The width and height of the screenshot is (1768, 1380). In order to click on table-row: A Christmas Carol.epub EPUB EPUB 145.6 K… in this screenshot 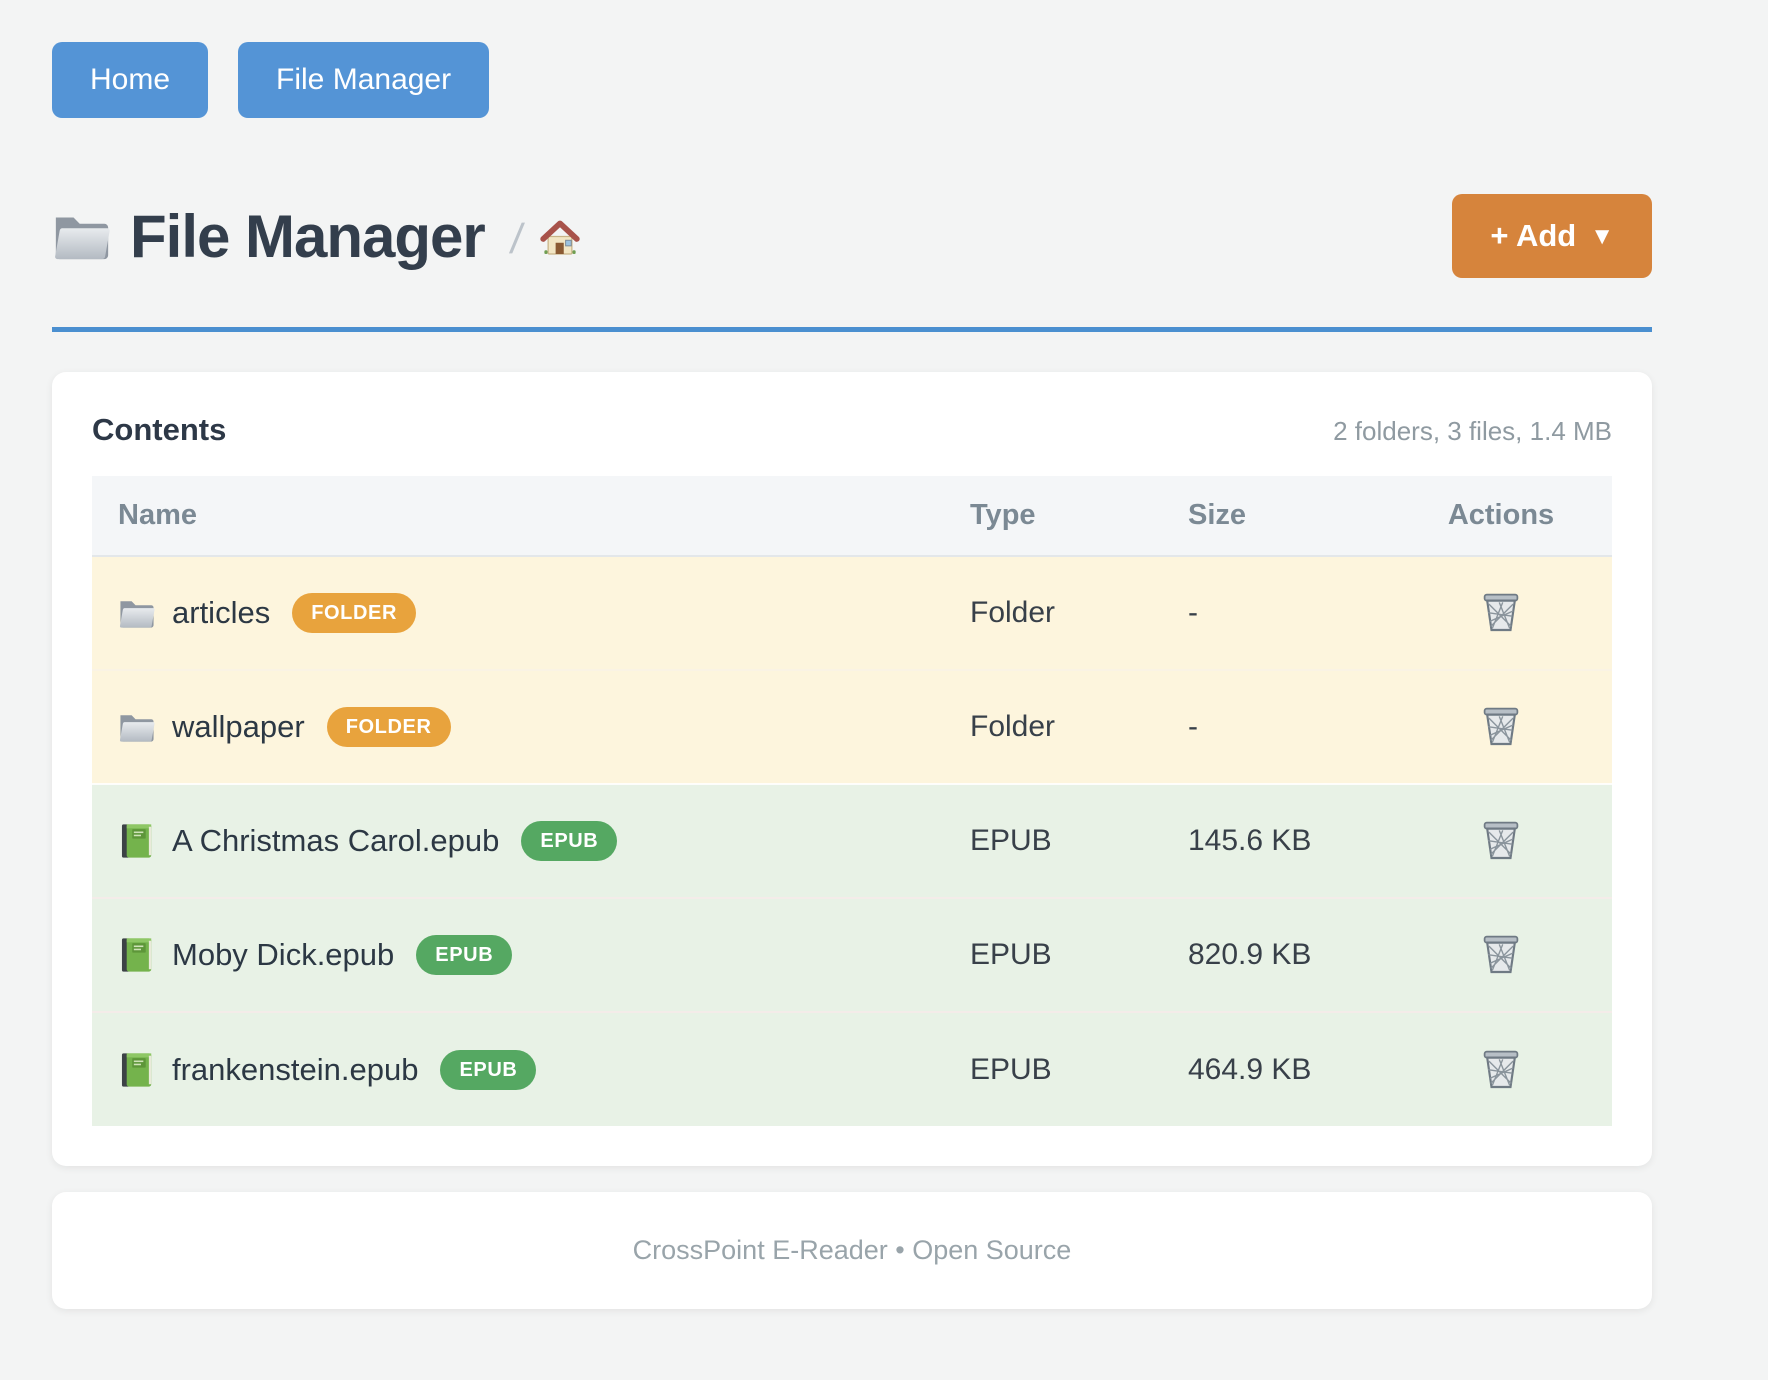, I will do `click(852, 840)`.